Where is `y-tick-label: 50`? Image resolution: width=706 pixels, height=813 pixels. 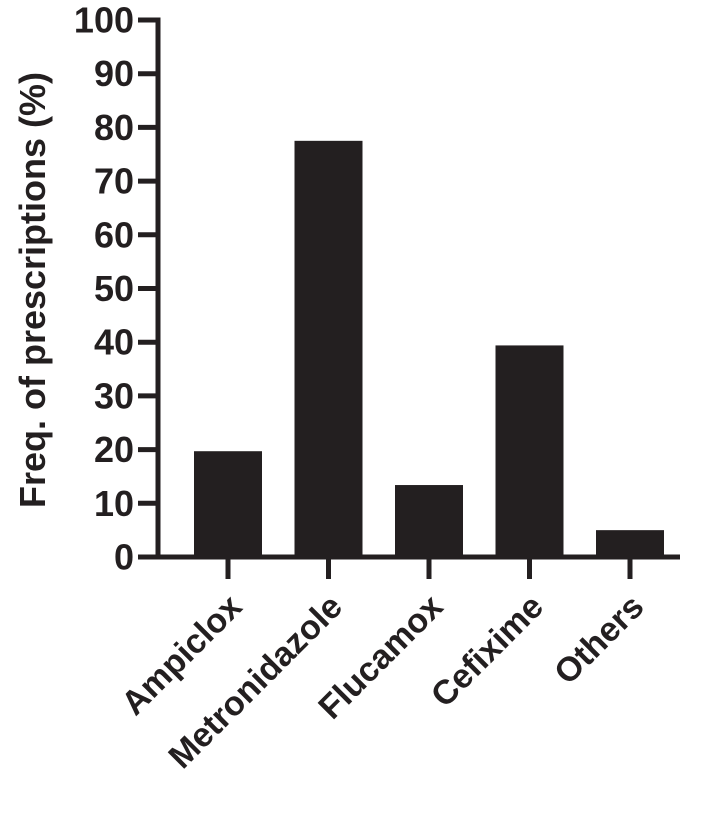
y-tick-label: 50 is located at coordinates (114, 288).